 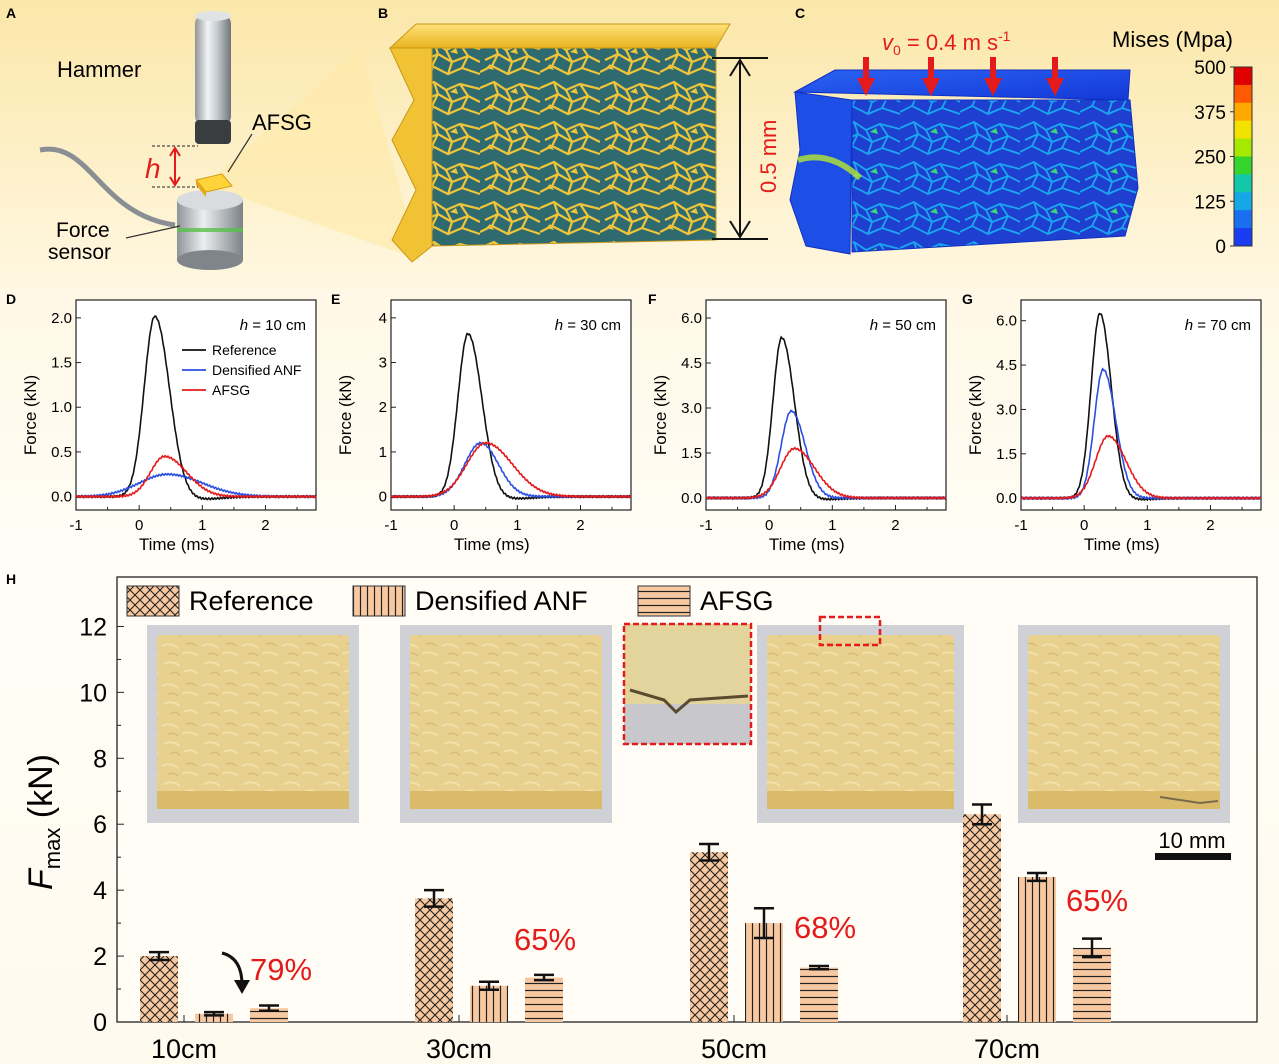 I want to click on height-annotation: h = 50 cm, so click(x=903, y=325).